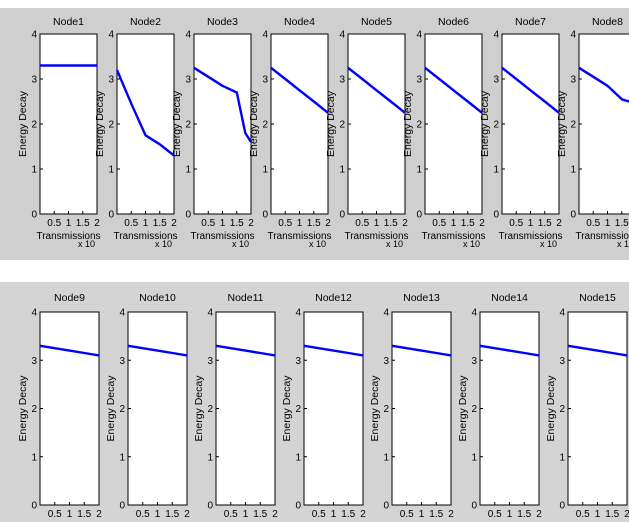 The width and height of the screenshot is (629, 522). What do you see at coordinates (147, 406) in the screenshot?
I see `bottom-subplot-2: 0 1 2 3 4 0.5 1 1.5 2 Node10 Energy Decay` at bounding box center [147, 406].